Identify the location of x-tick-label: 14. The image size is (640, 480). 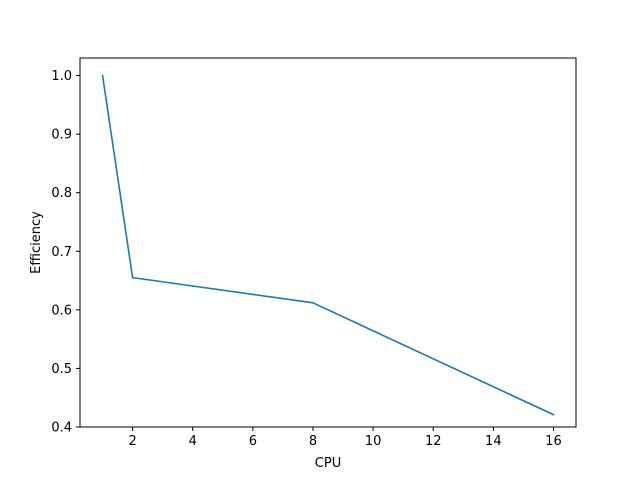
(493, 441).